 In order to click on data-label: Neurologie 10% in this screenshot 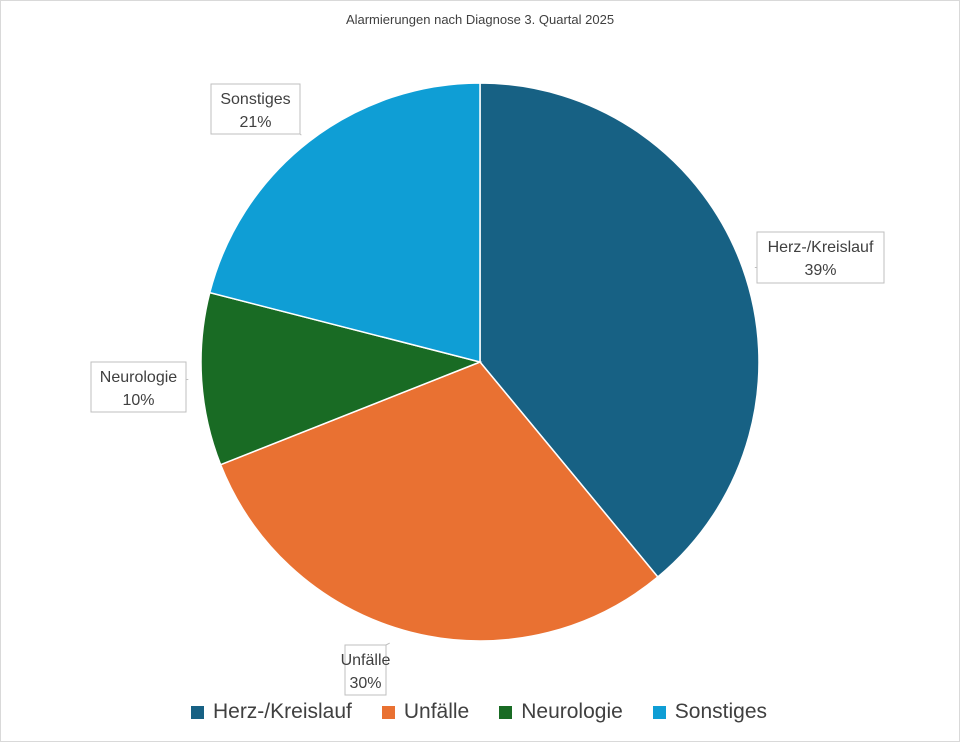, I will do `click(138, 387)`.